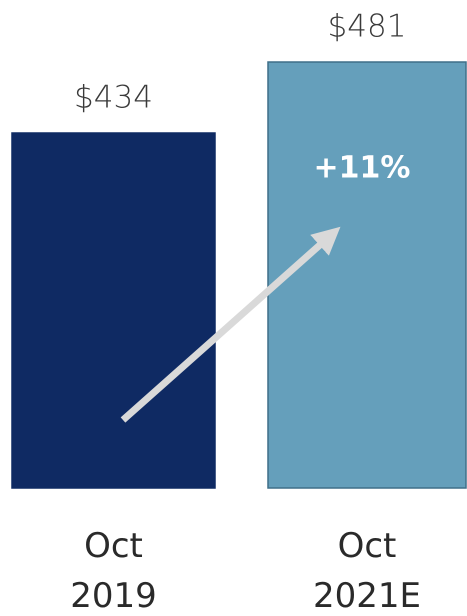  Describe the element at coordinates (113, 98) in the screenshot. I see `value-label: $434` at that location.